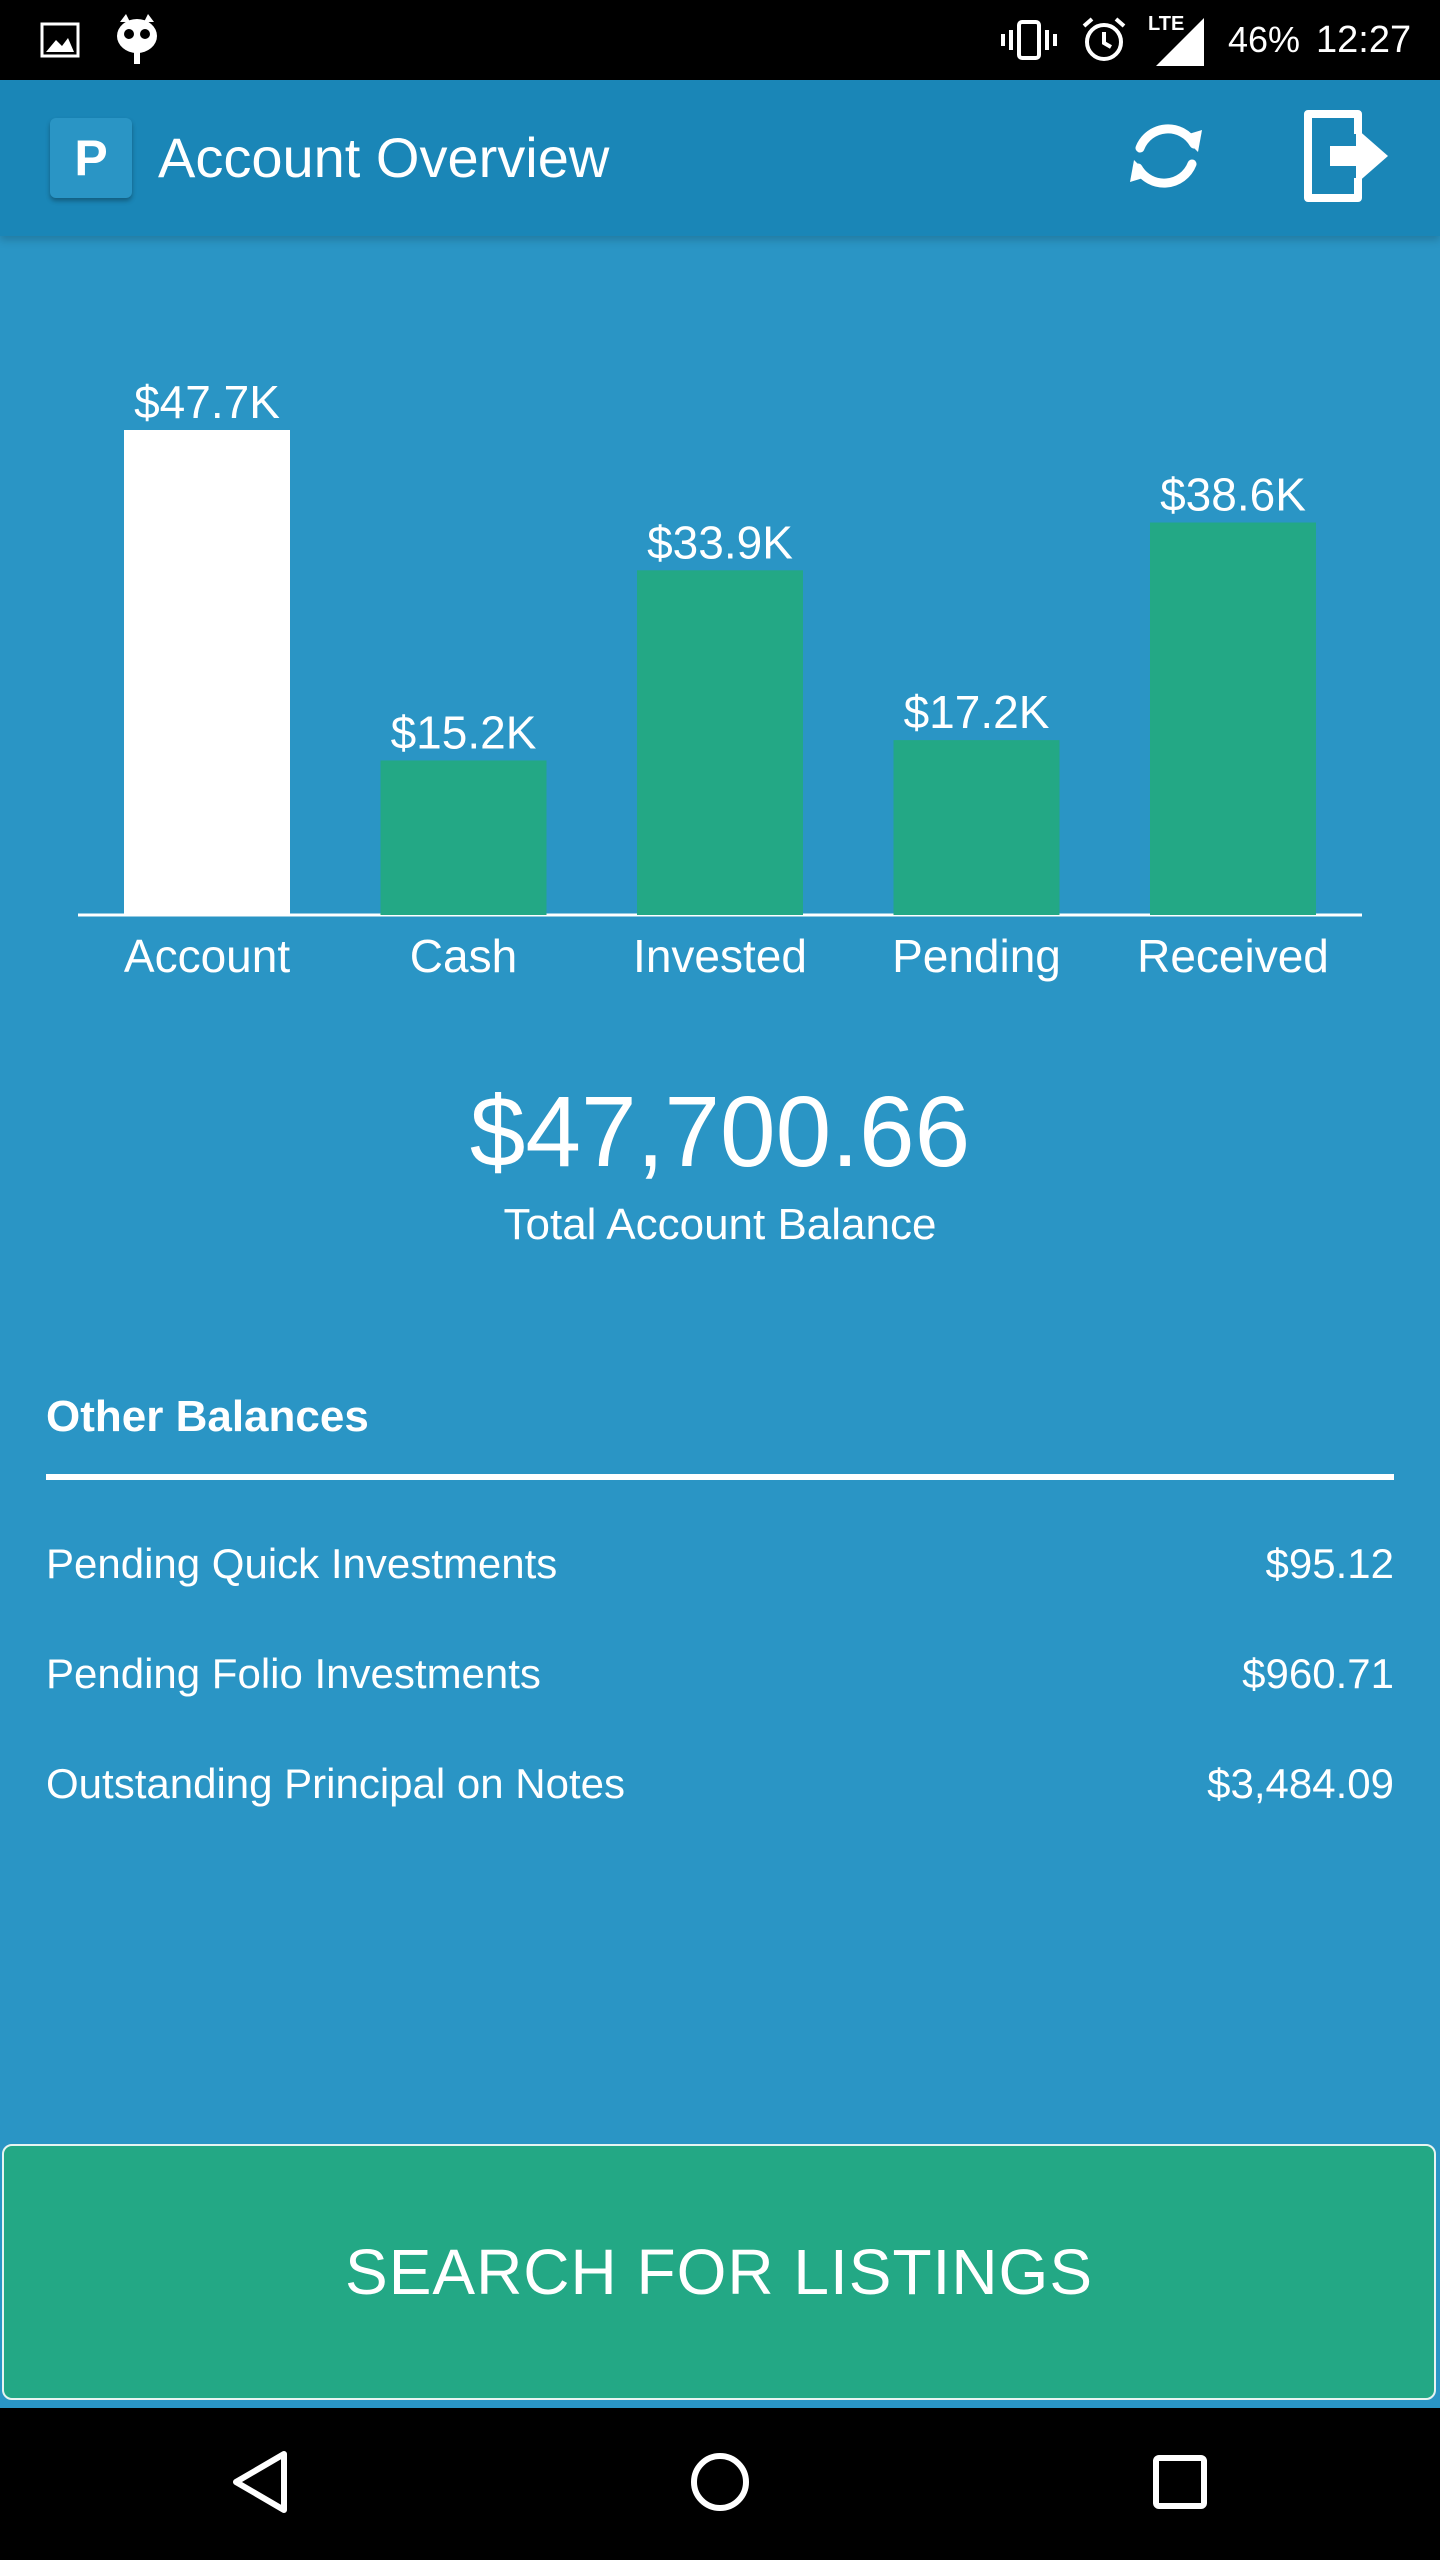 The height and width of the screenshot is (2560, 1440). I want to click on chart-value-label: $15.2K, so click(464, 732).